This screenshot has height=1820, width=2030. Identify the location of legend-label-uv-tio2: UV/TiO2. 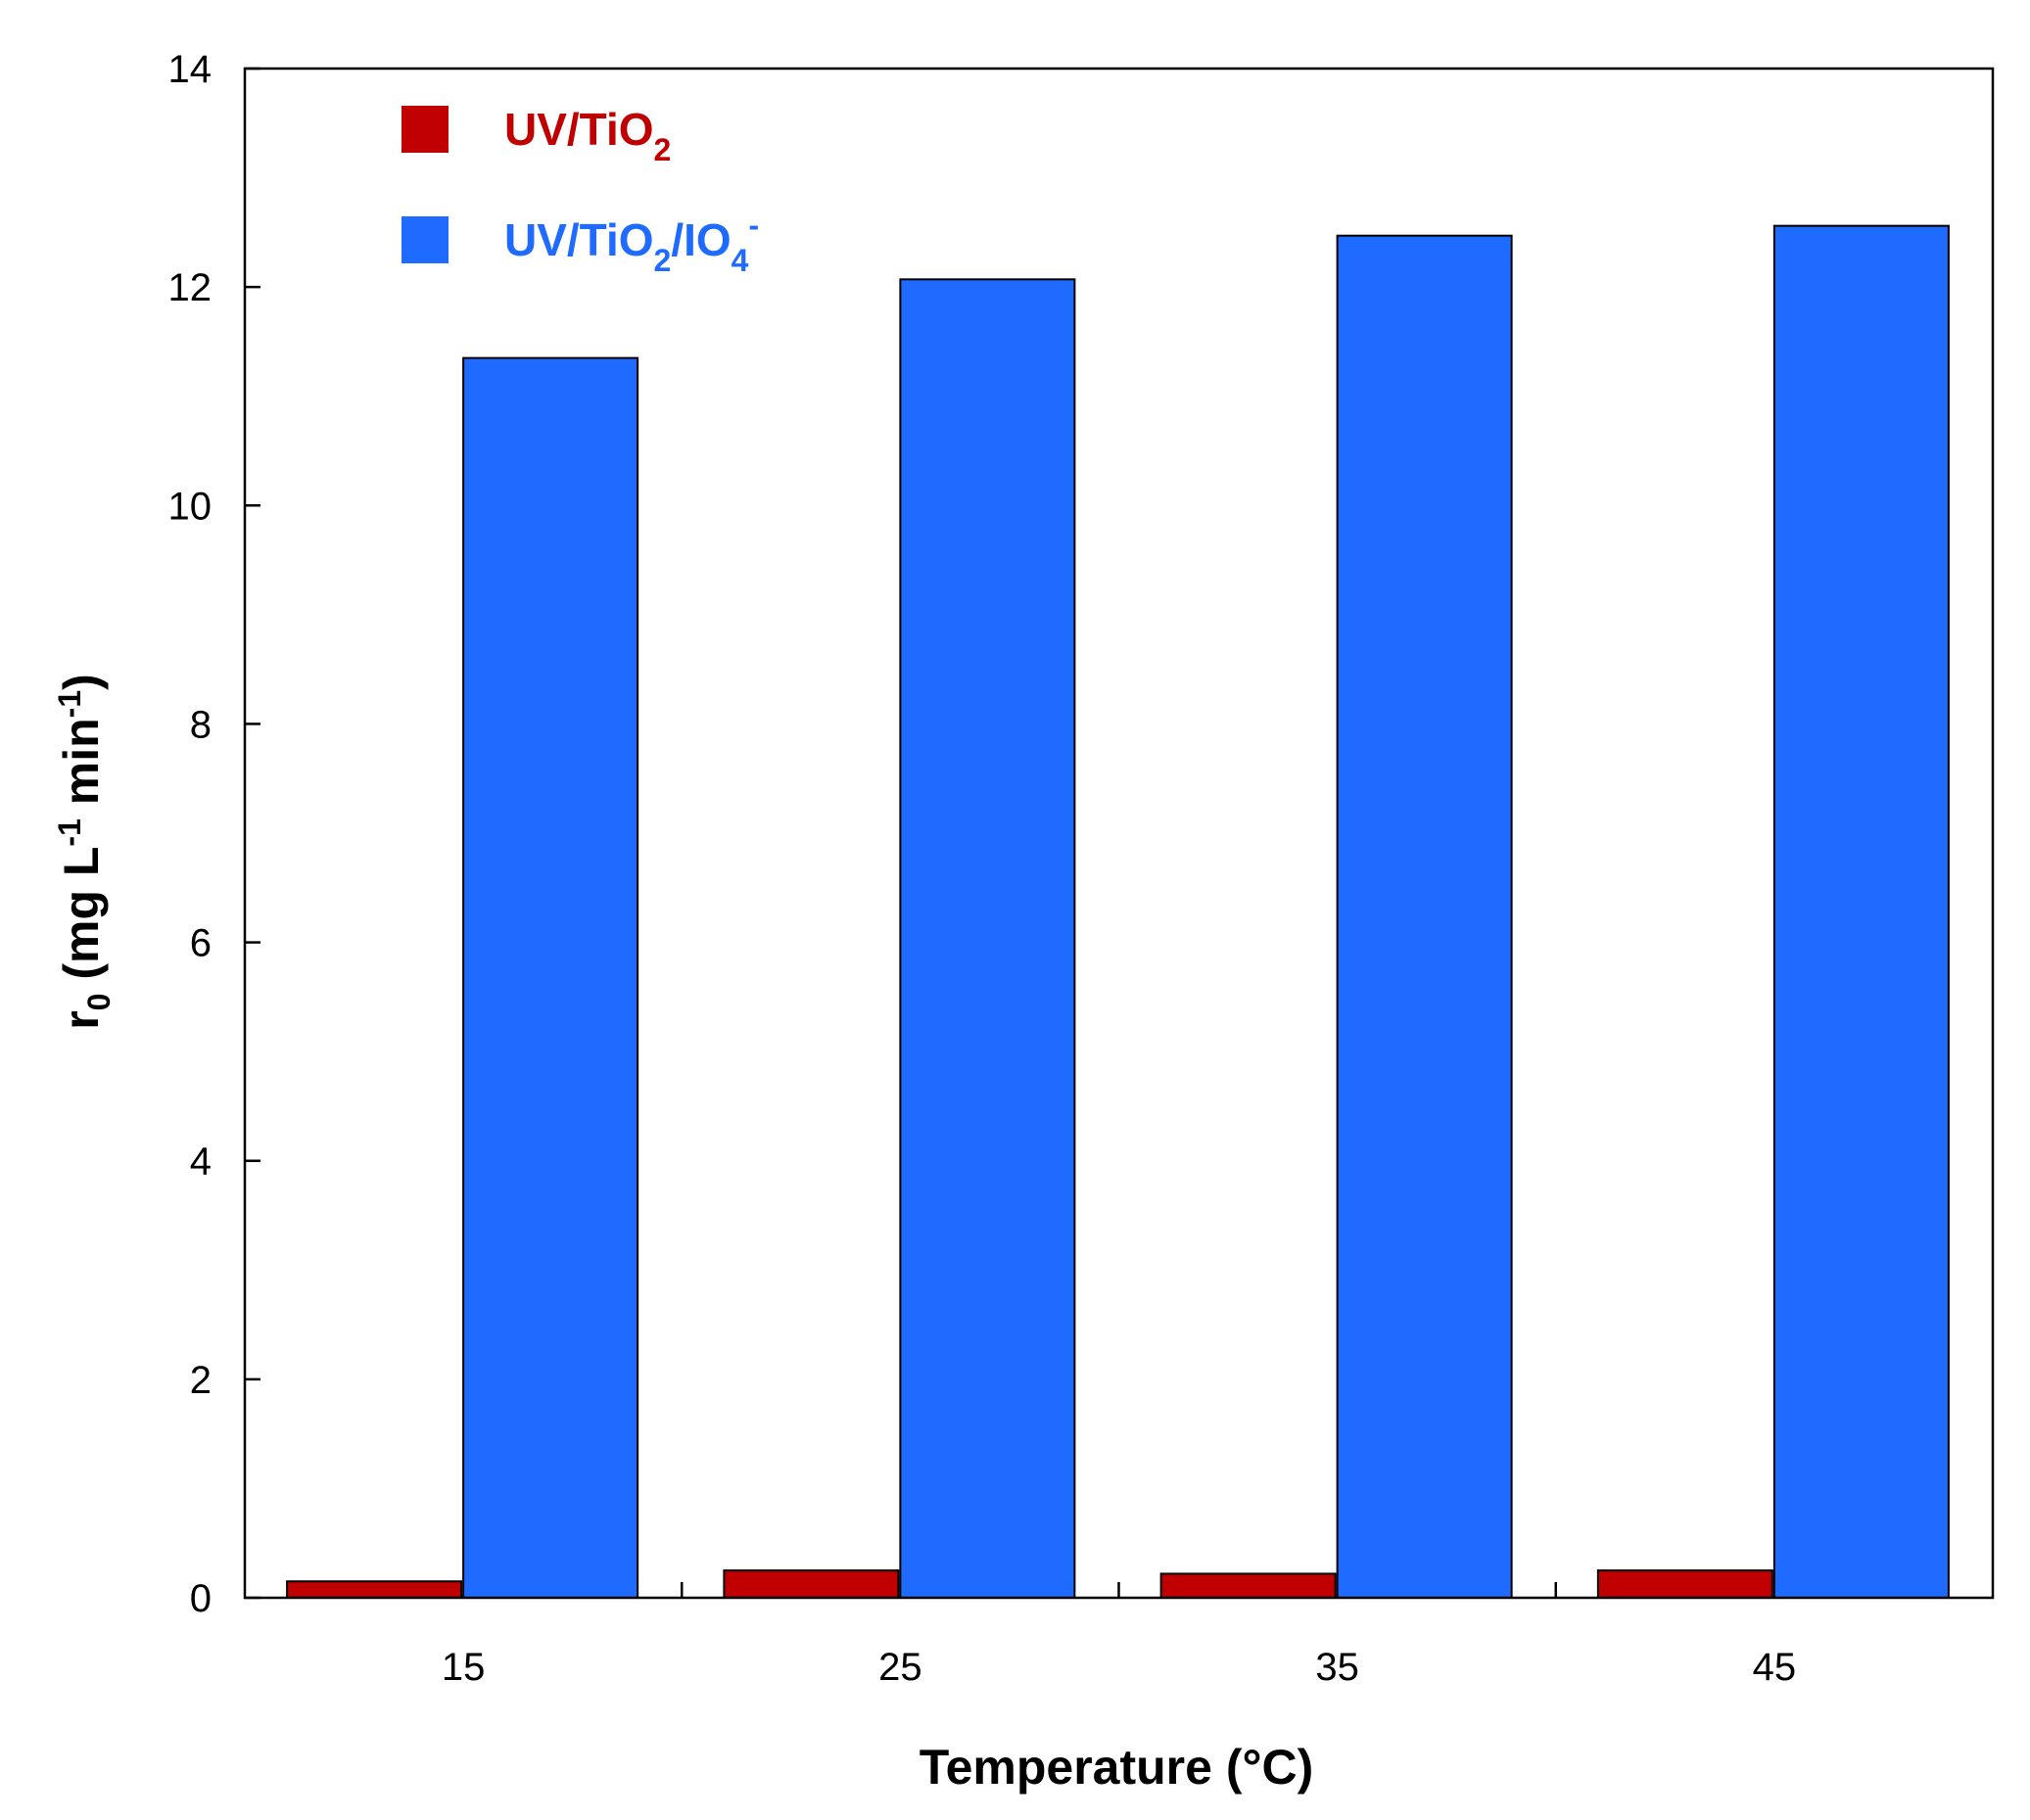
(587, 135).